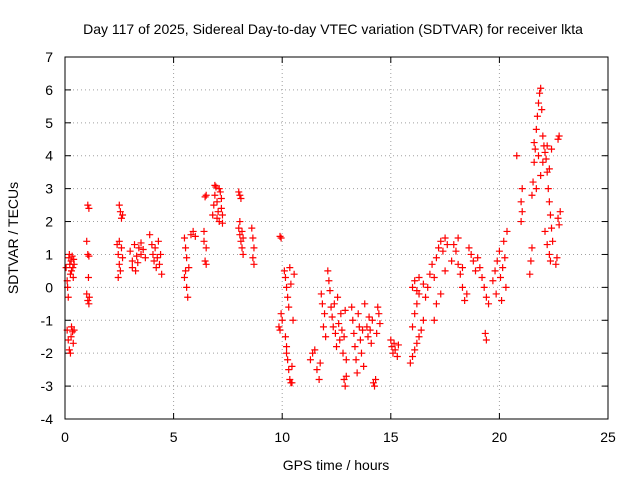 The image size is (640, 480). I want to click on x-tick-label: 0, so click(65, 437).